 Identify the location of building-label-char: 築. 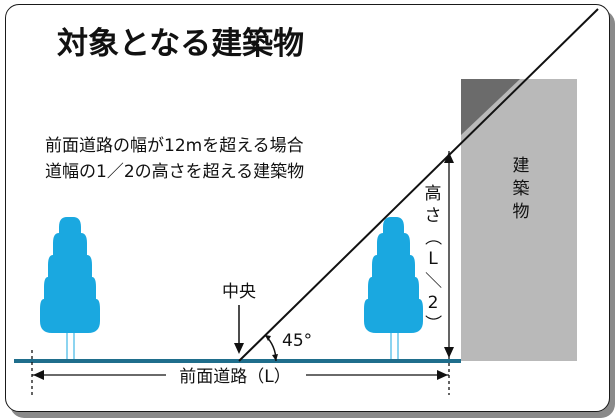
(521, 189).